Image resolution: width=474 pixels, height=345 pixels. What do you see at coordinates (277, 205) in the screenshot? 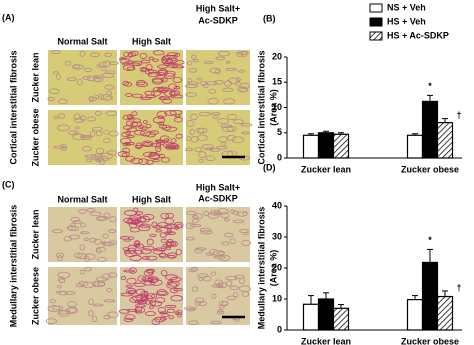
I see `y-tick-label: 40` at bounding box center [277, 205].